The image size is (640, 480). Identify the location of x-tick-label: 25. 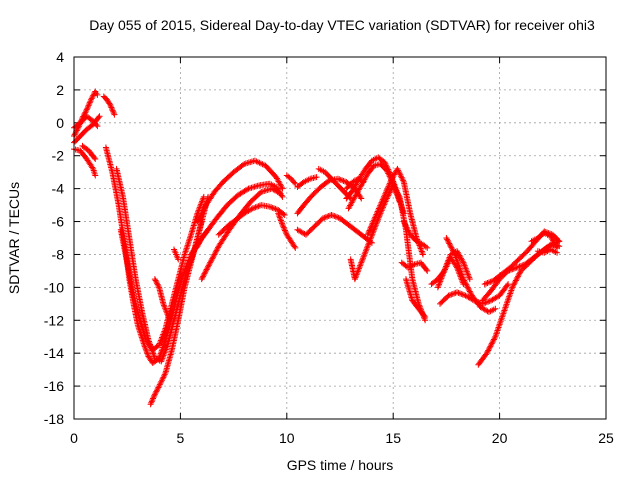
(606, 438).